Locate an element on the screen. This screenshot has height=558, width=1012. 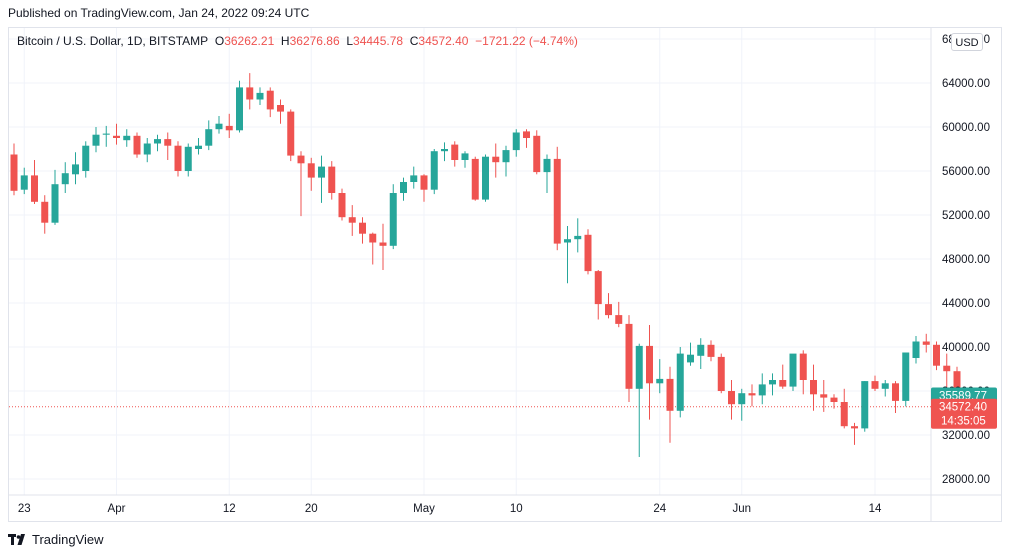
footer-brand: TradingView is located at coordinates (56, 539).